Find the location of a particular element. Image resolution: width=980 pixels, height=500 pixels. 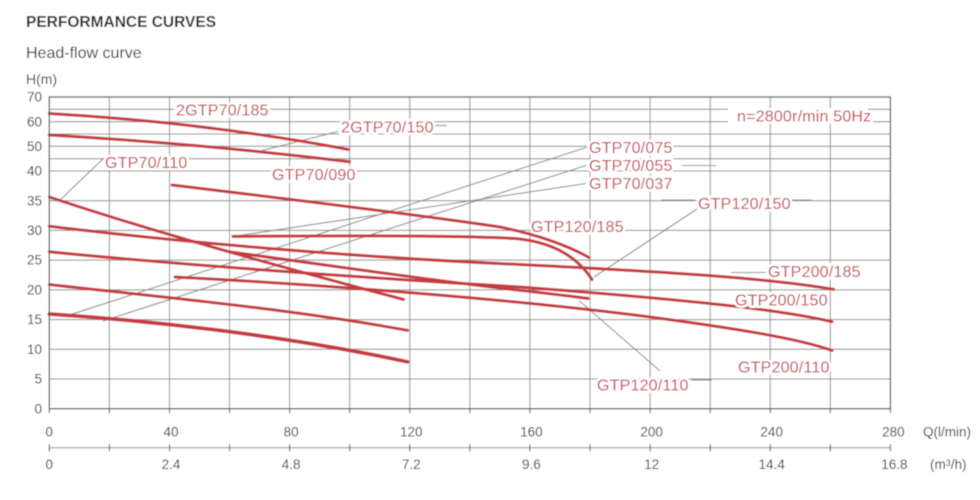

svg-text: GTP70/075 is located at coordinates (631, 148).